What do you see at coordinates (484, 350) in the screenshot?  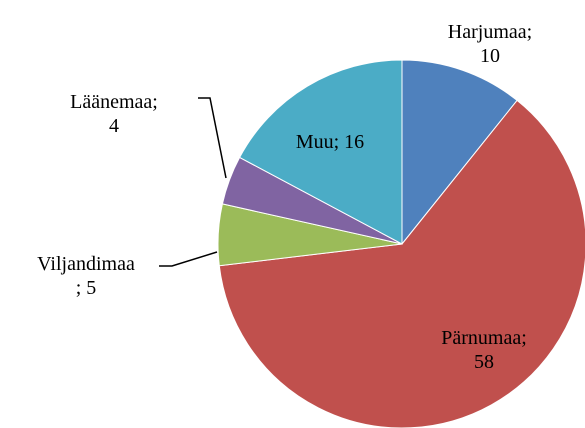 I see `data-label: Pärnumaa; 58` at bounding box center [484, 350].